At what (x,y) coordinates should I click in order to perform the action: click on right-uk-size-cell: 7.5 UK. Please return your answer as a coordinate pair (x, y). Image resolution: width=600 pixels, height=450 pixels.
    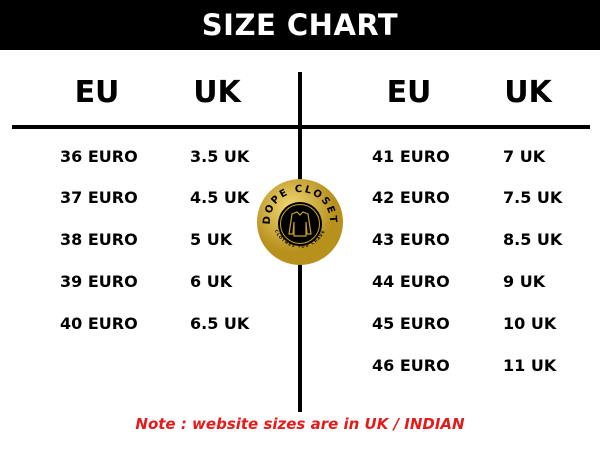
    Looking at the image, I should click on (533, 197).